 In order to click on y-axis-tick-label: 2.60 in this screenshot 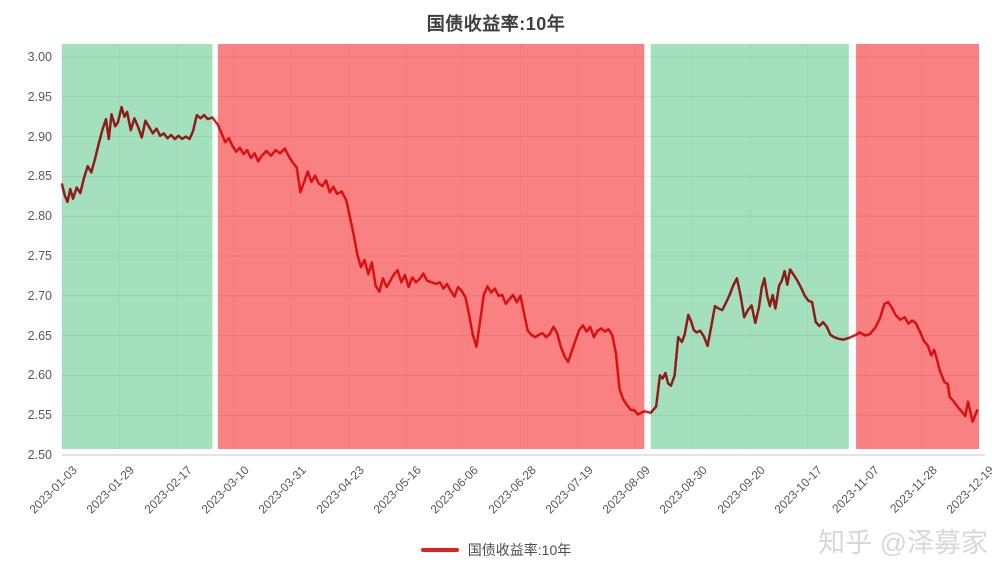, I will do `click(39, 375)`.